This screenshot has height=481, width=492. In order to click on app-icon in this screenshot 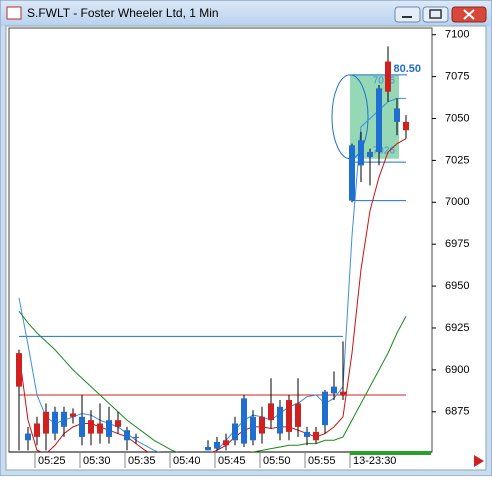, I will do `click(14, 13)`.